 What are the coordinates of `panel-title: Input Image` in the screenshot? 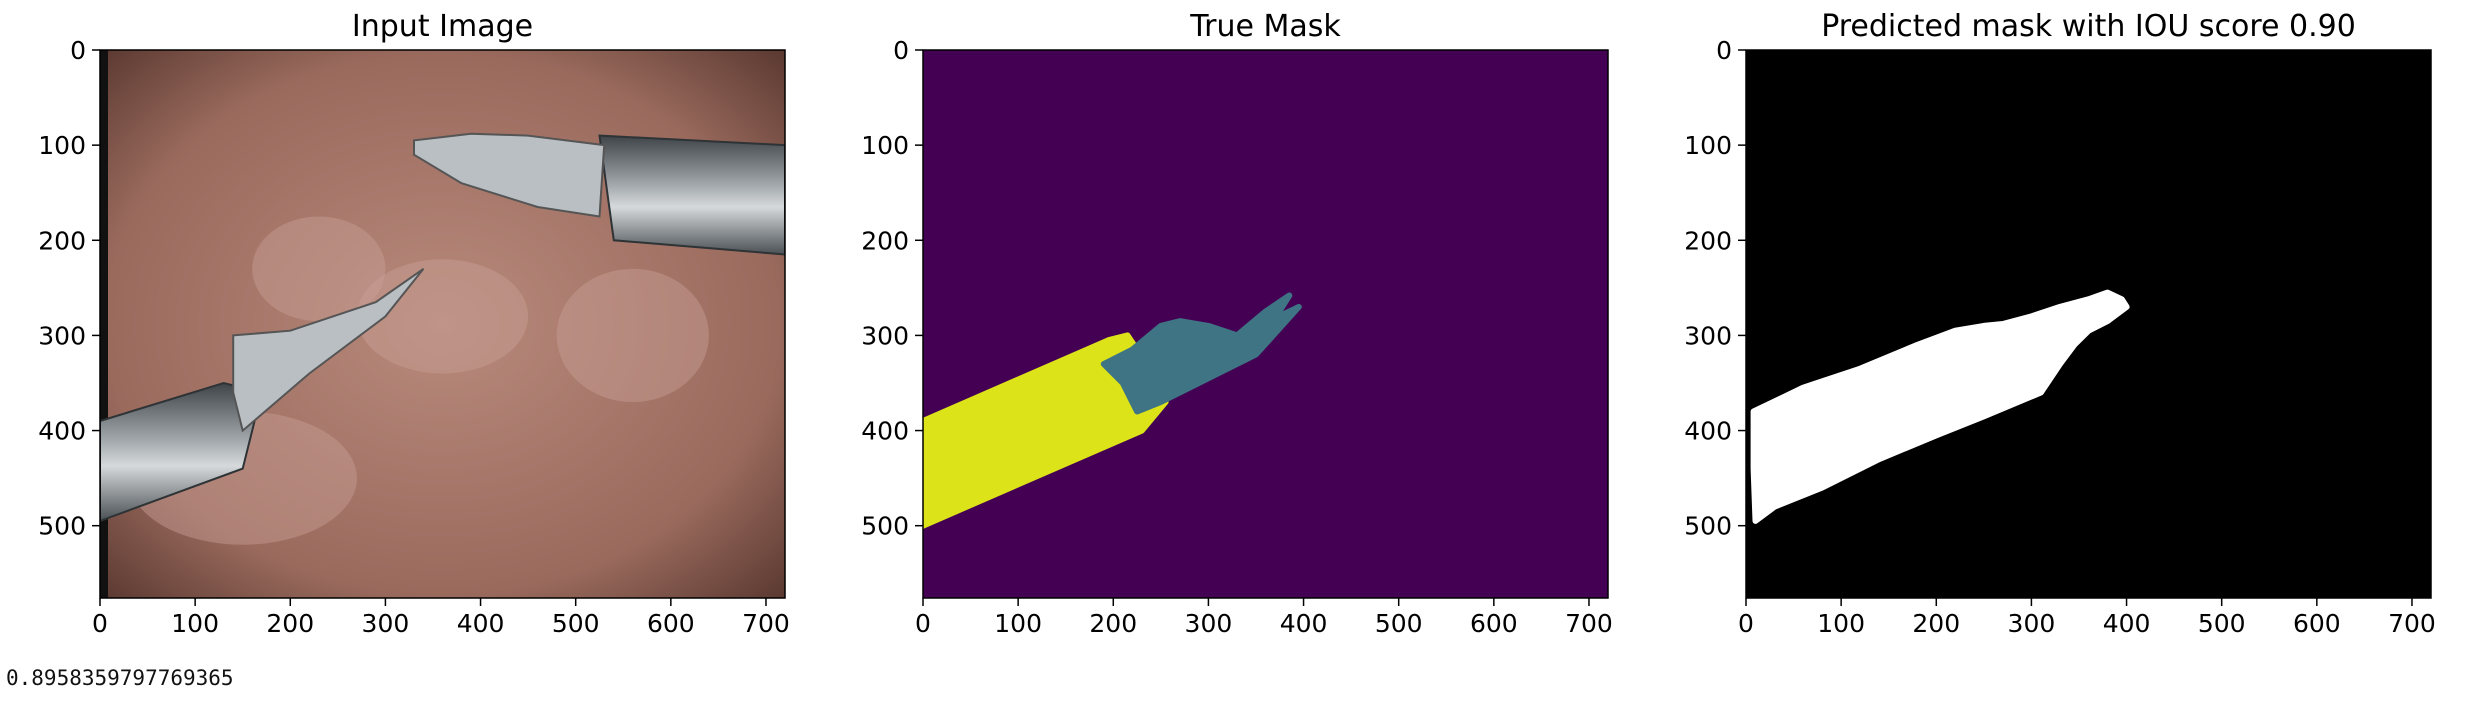 It's located at (442, 26).